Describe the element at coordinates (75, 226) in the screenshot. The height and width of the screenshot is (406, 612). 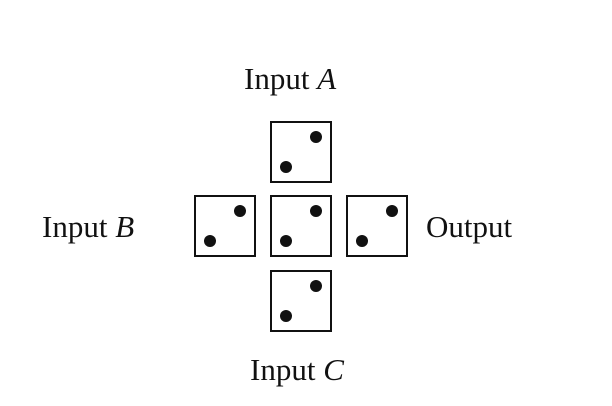
I see `input-b-word: Input` at that location.